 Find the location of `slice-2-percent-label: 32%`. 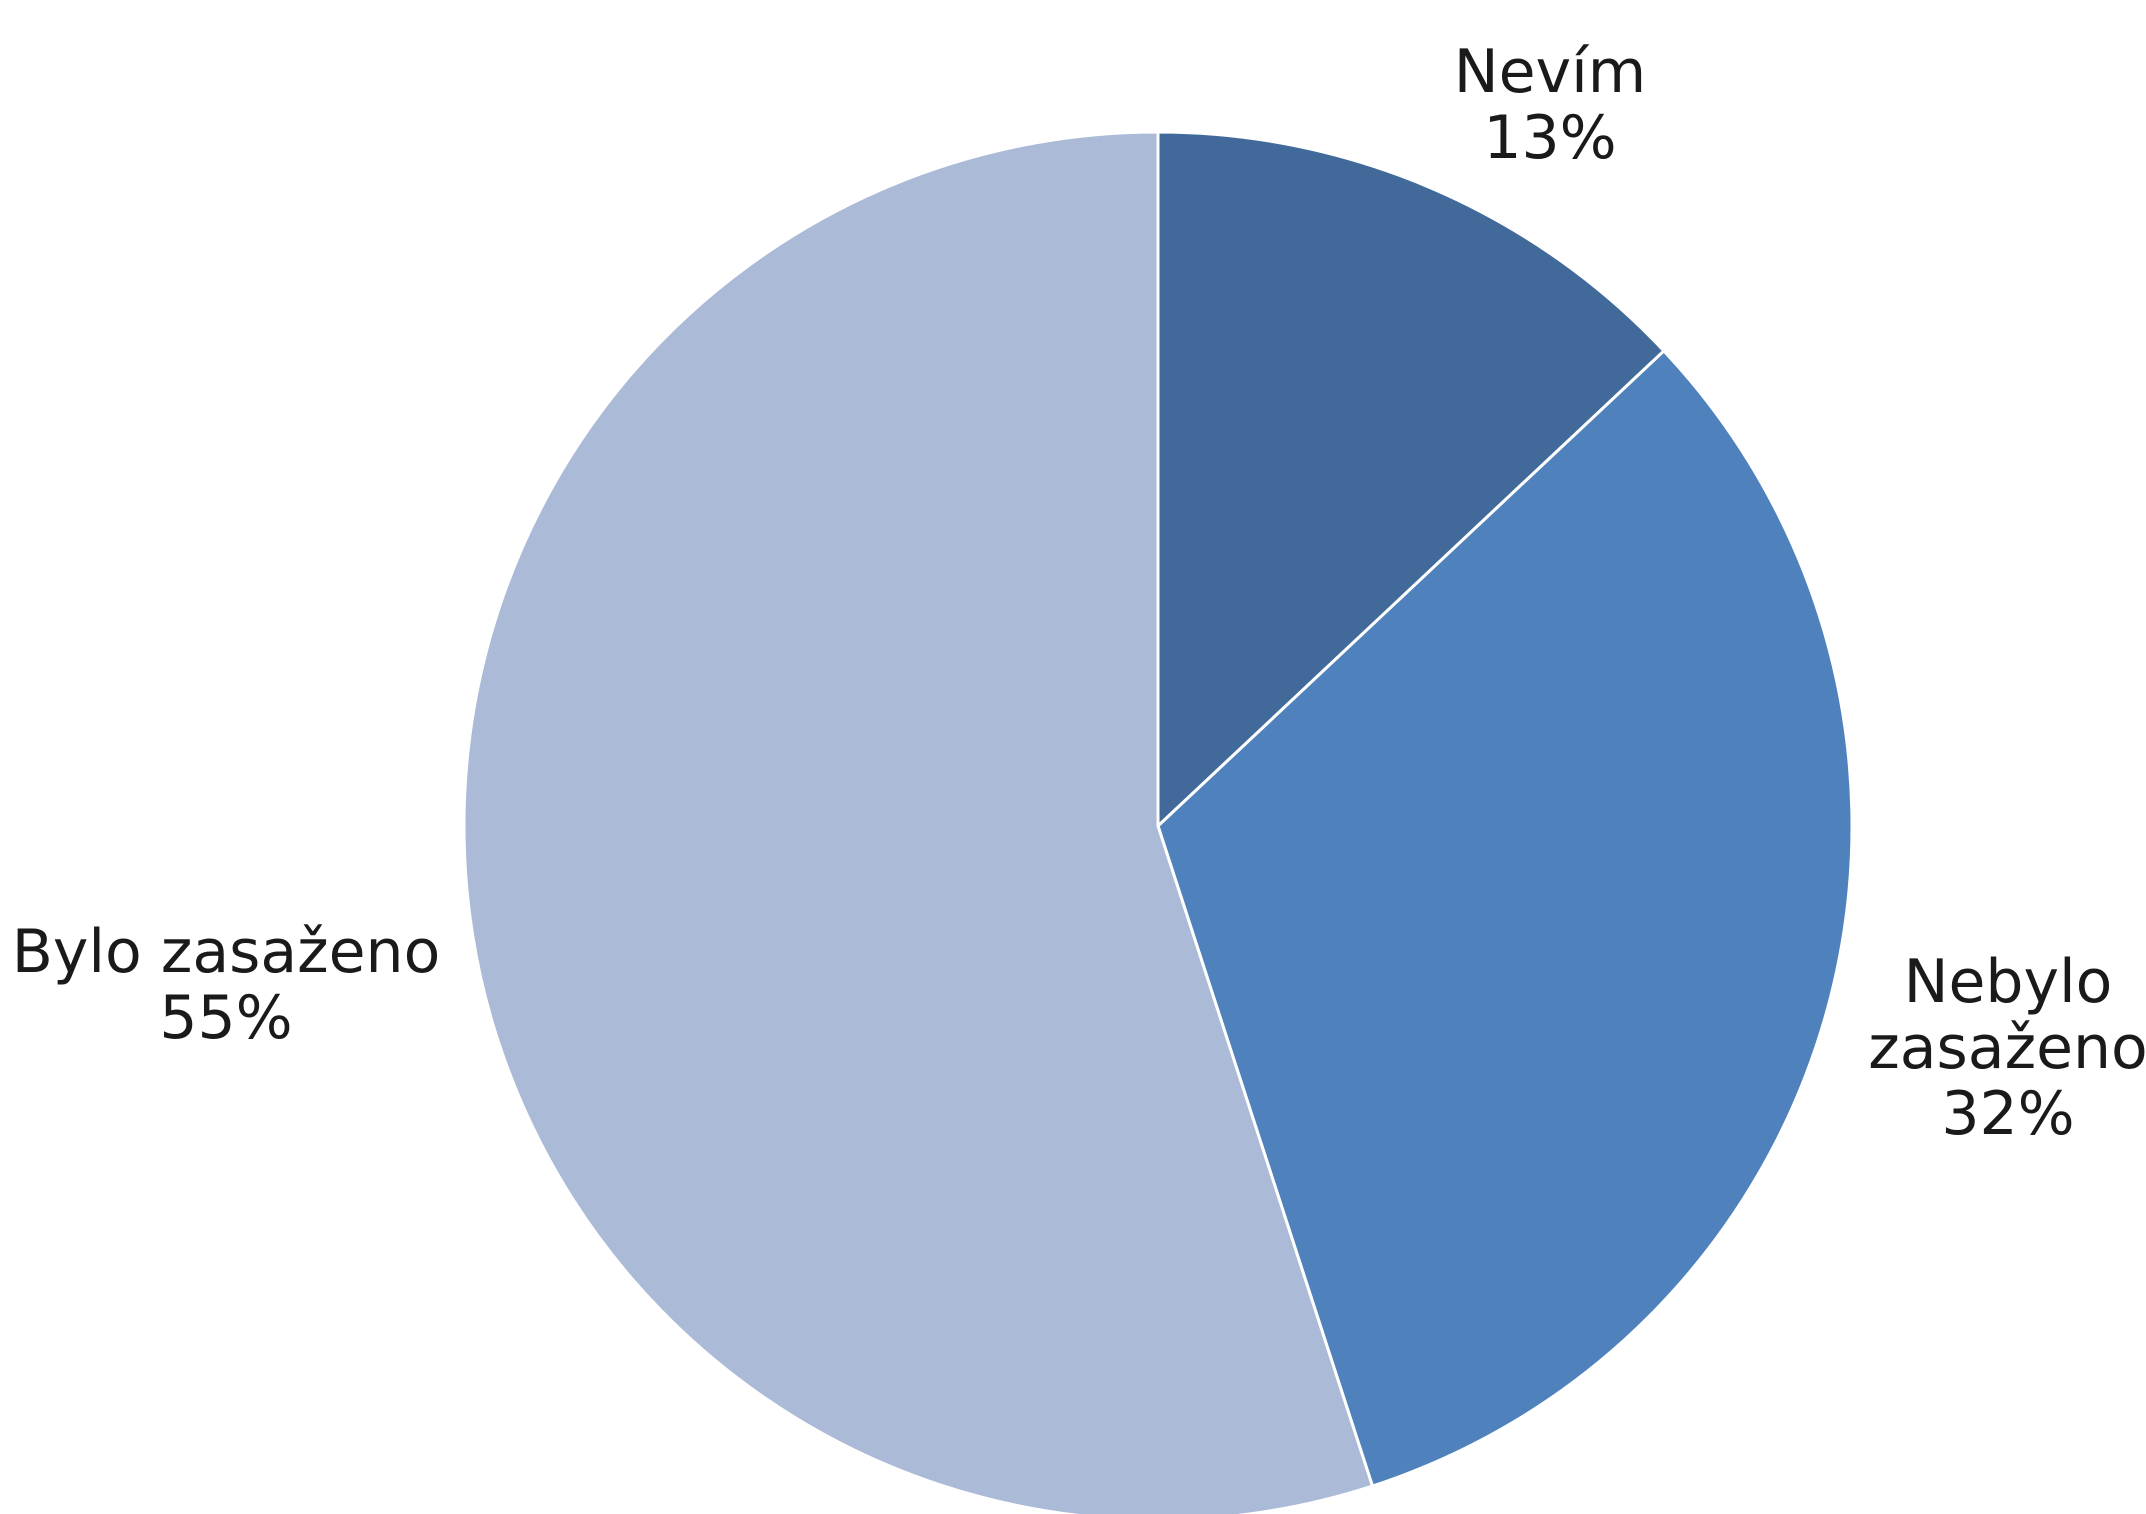

slice-2-percent-label: 32% is located at coordinates (2007, 1114).